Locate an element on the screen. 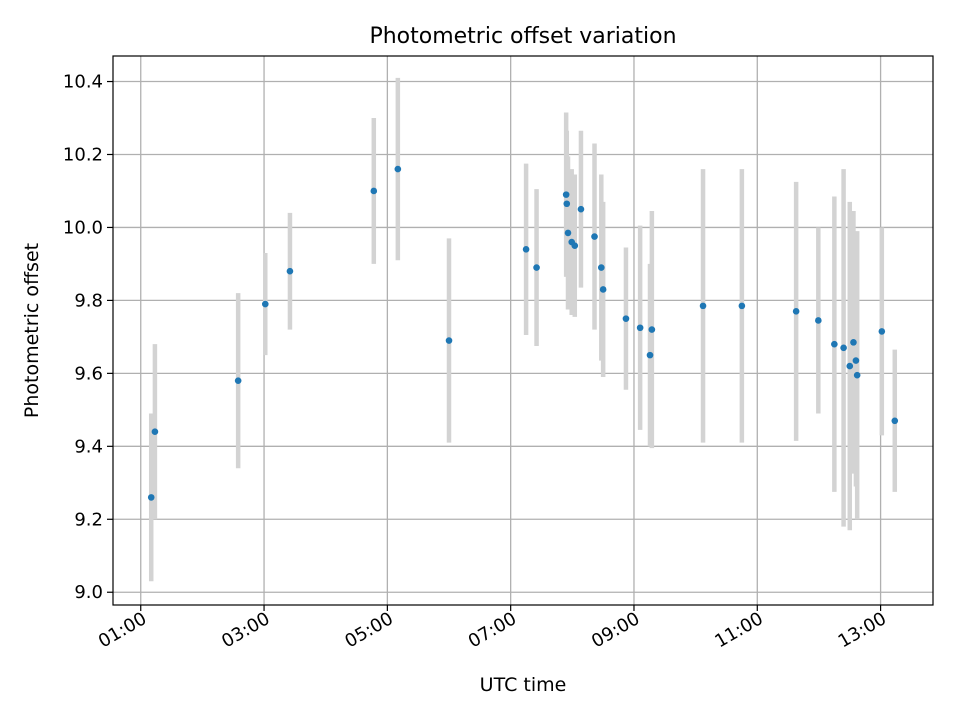 The height and width of the screenshot is (720, 960). y-tick-label: 9.2 is located at coordinates (88, 519).